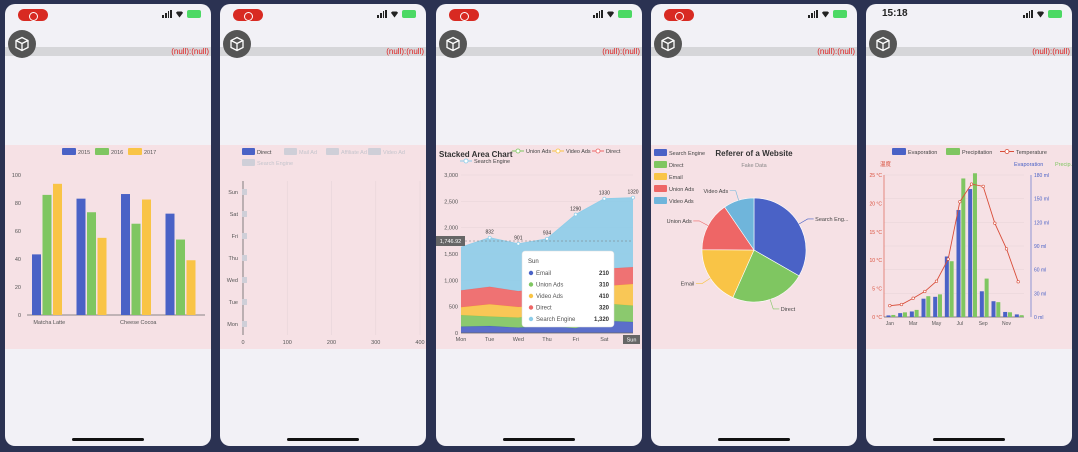 Image resolution: width=1078 pixels, height=452 pixels. I want to click on legend-label: Affiliate Ad, so click(354, 153).